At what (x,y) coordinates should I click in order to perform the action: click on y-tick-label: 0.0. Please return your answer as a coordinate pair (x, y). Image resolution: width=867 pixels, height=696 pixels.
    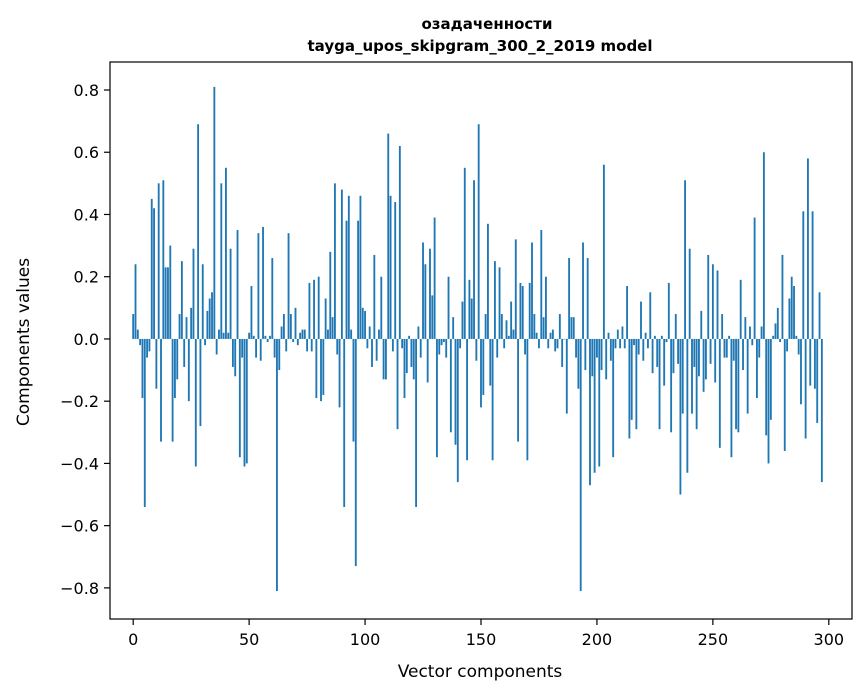
    Looking at the image, I should click on (86, 339).